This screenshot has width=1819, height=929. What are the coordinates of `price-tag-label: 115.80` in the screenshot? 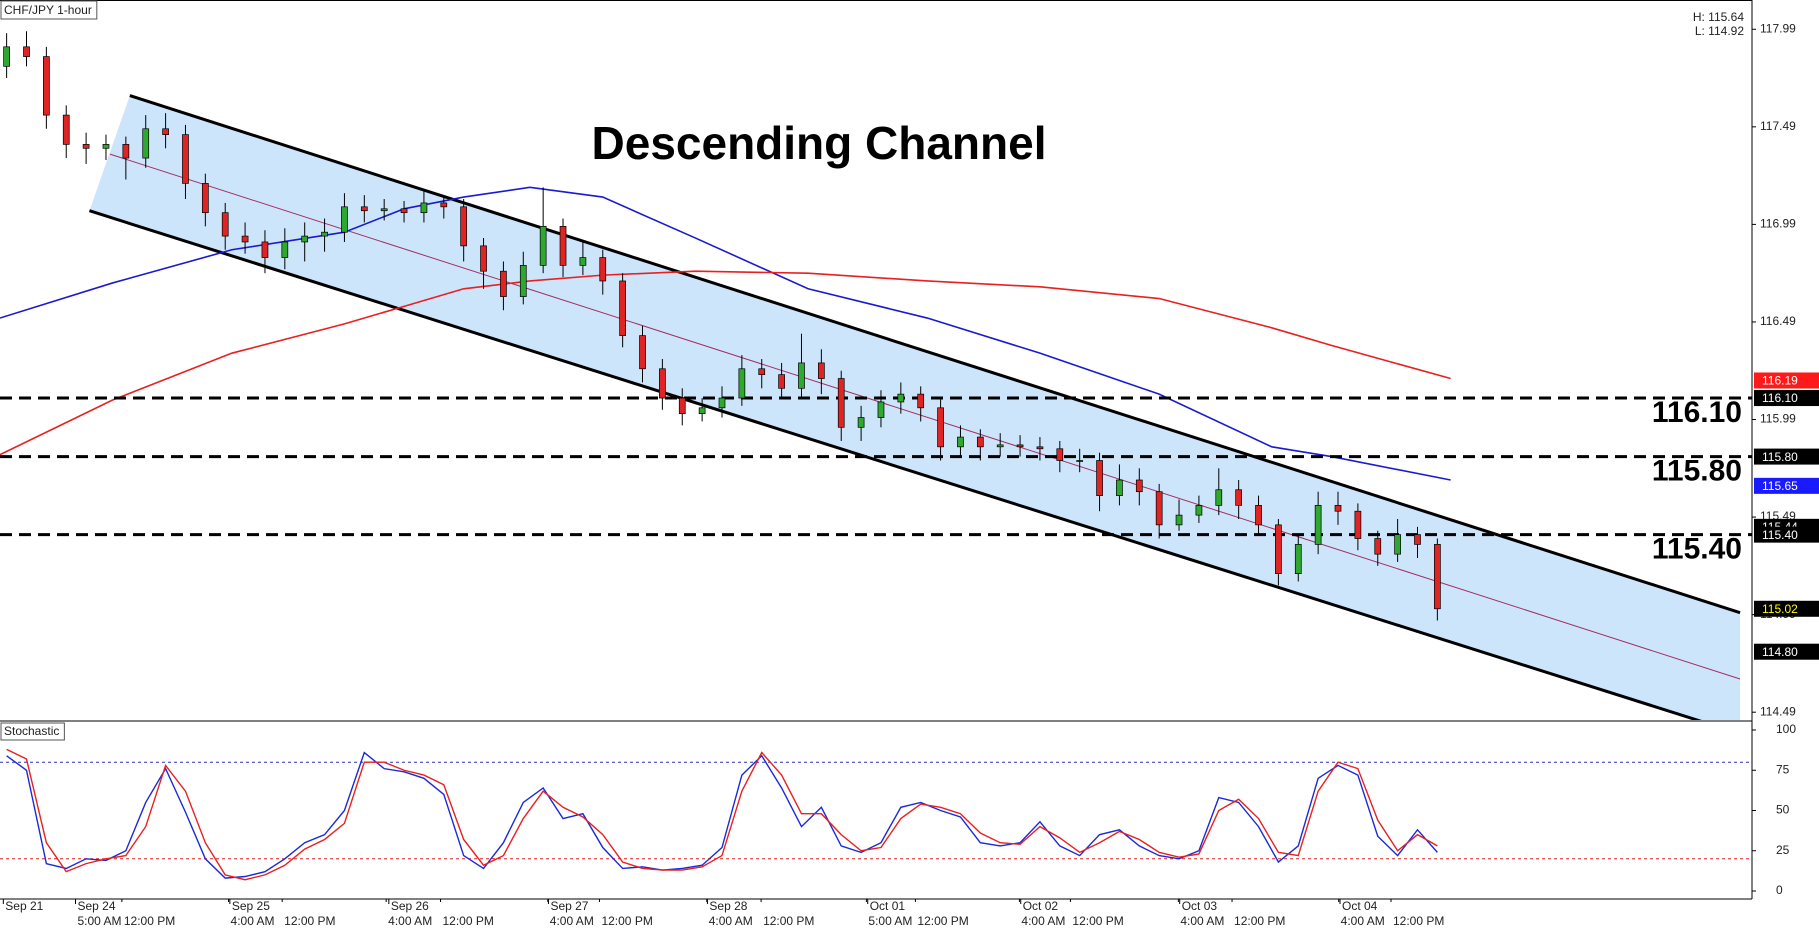 It's located at (1780, 457).